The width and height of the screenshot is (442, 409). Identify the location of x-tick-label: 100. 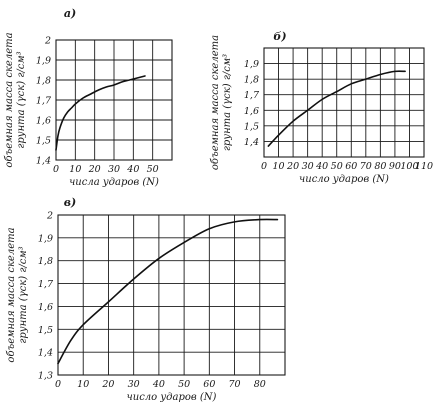
(409, 166).